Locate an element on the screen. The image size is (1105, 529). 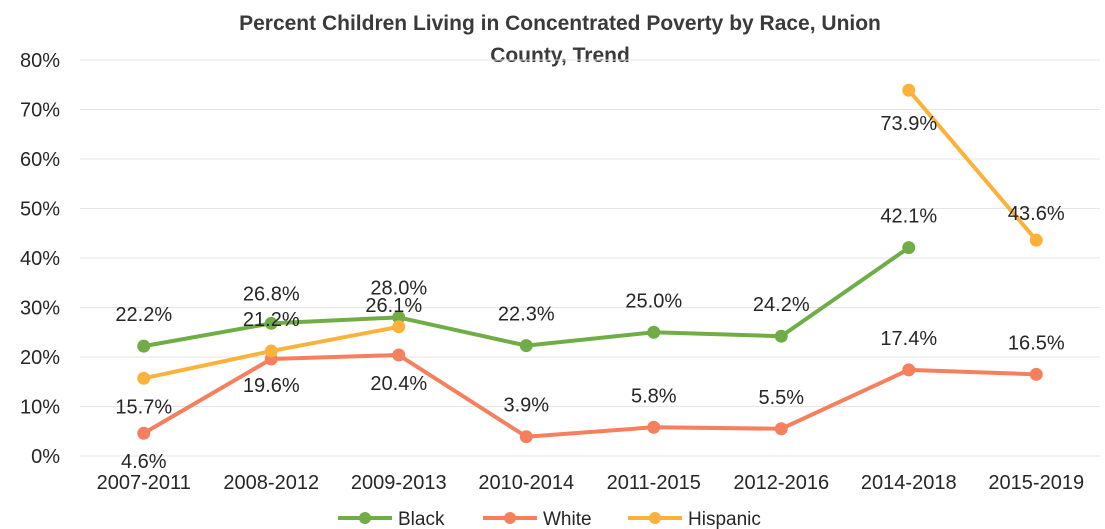
x-tick-label: 2011-2015 is located at coordinates (654, 483).